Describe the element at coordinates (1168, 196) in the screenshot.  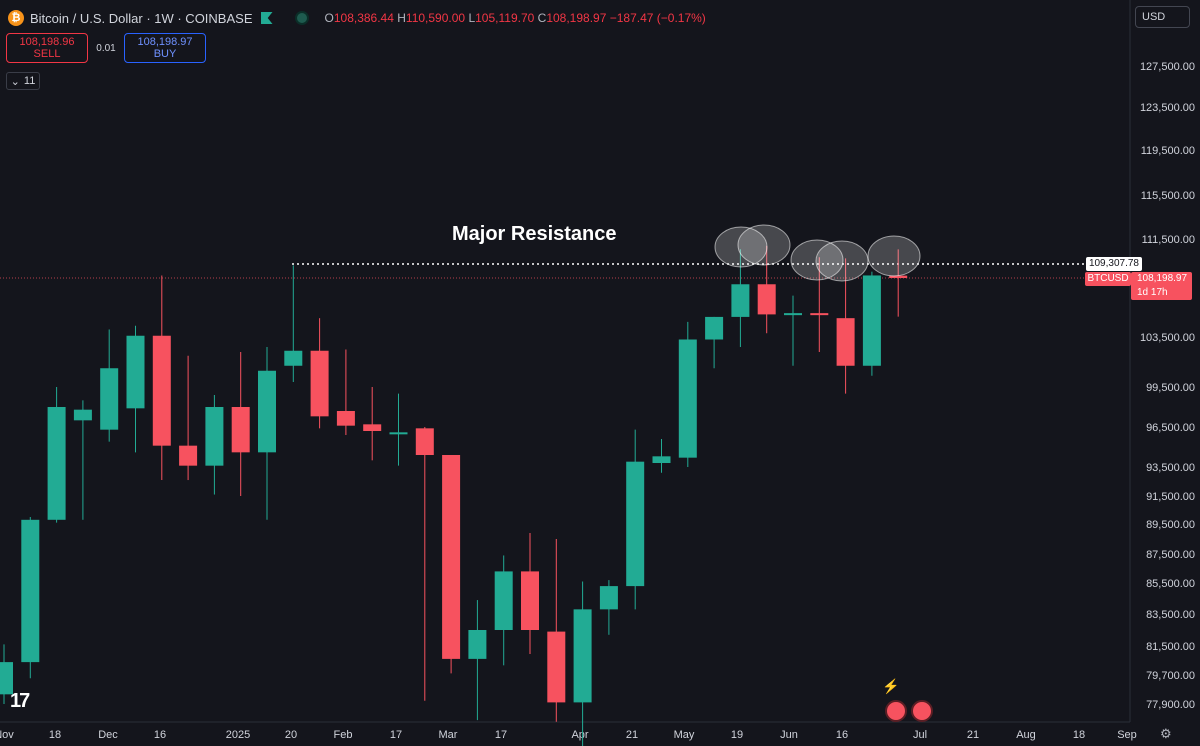
I see `price-tick-label: 115,500.00` at that location.